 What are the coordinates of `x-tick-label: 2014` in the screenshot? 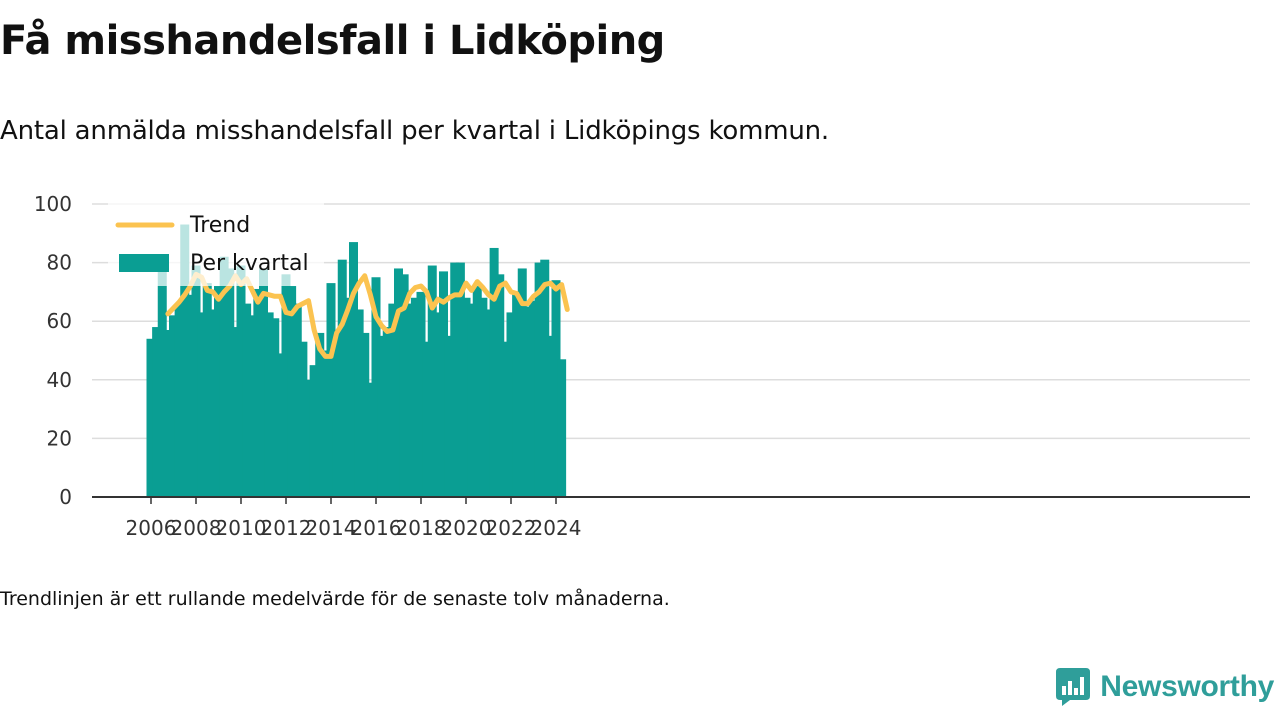 It's located at (331, 528).